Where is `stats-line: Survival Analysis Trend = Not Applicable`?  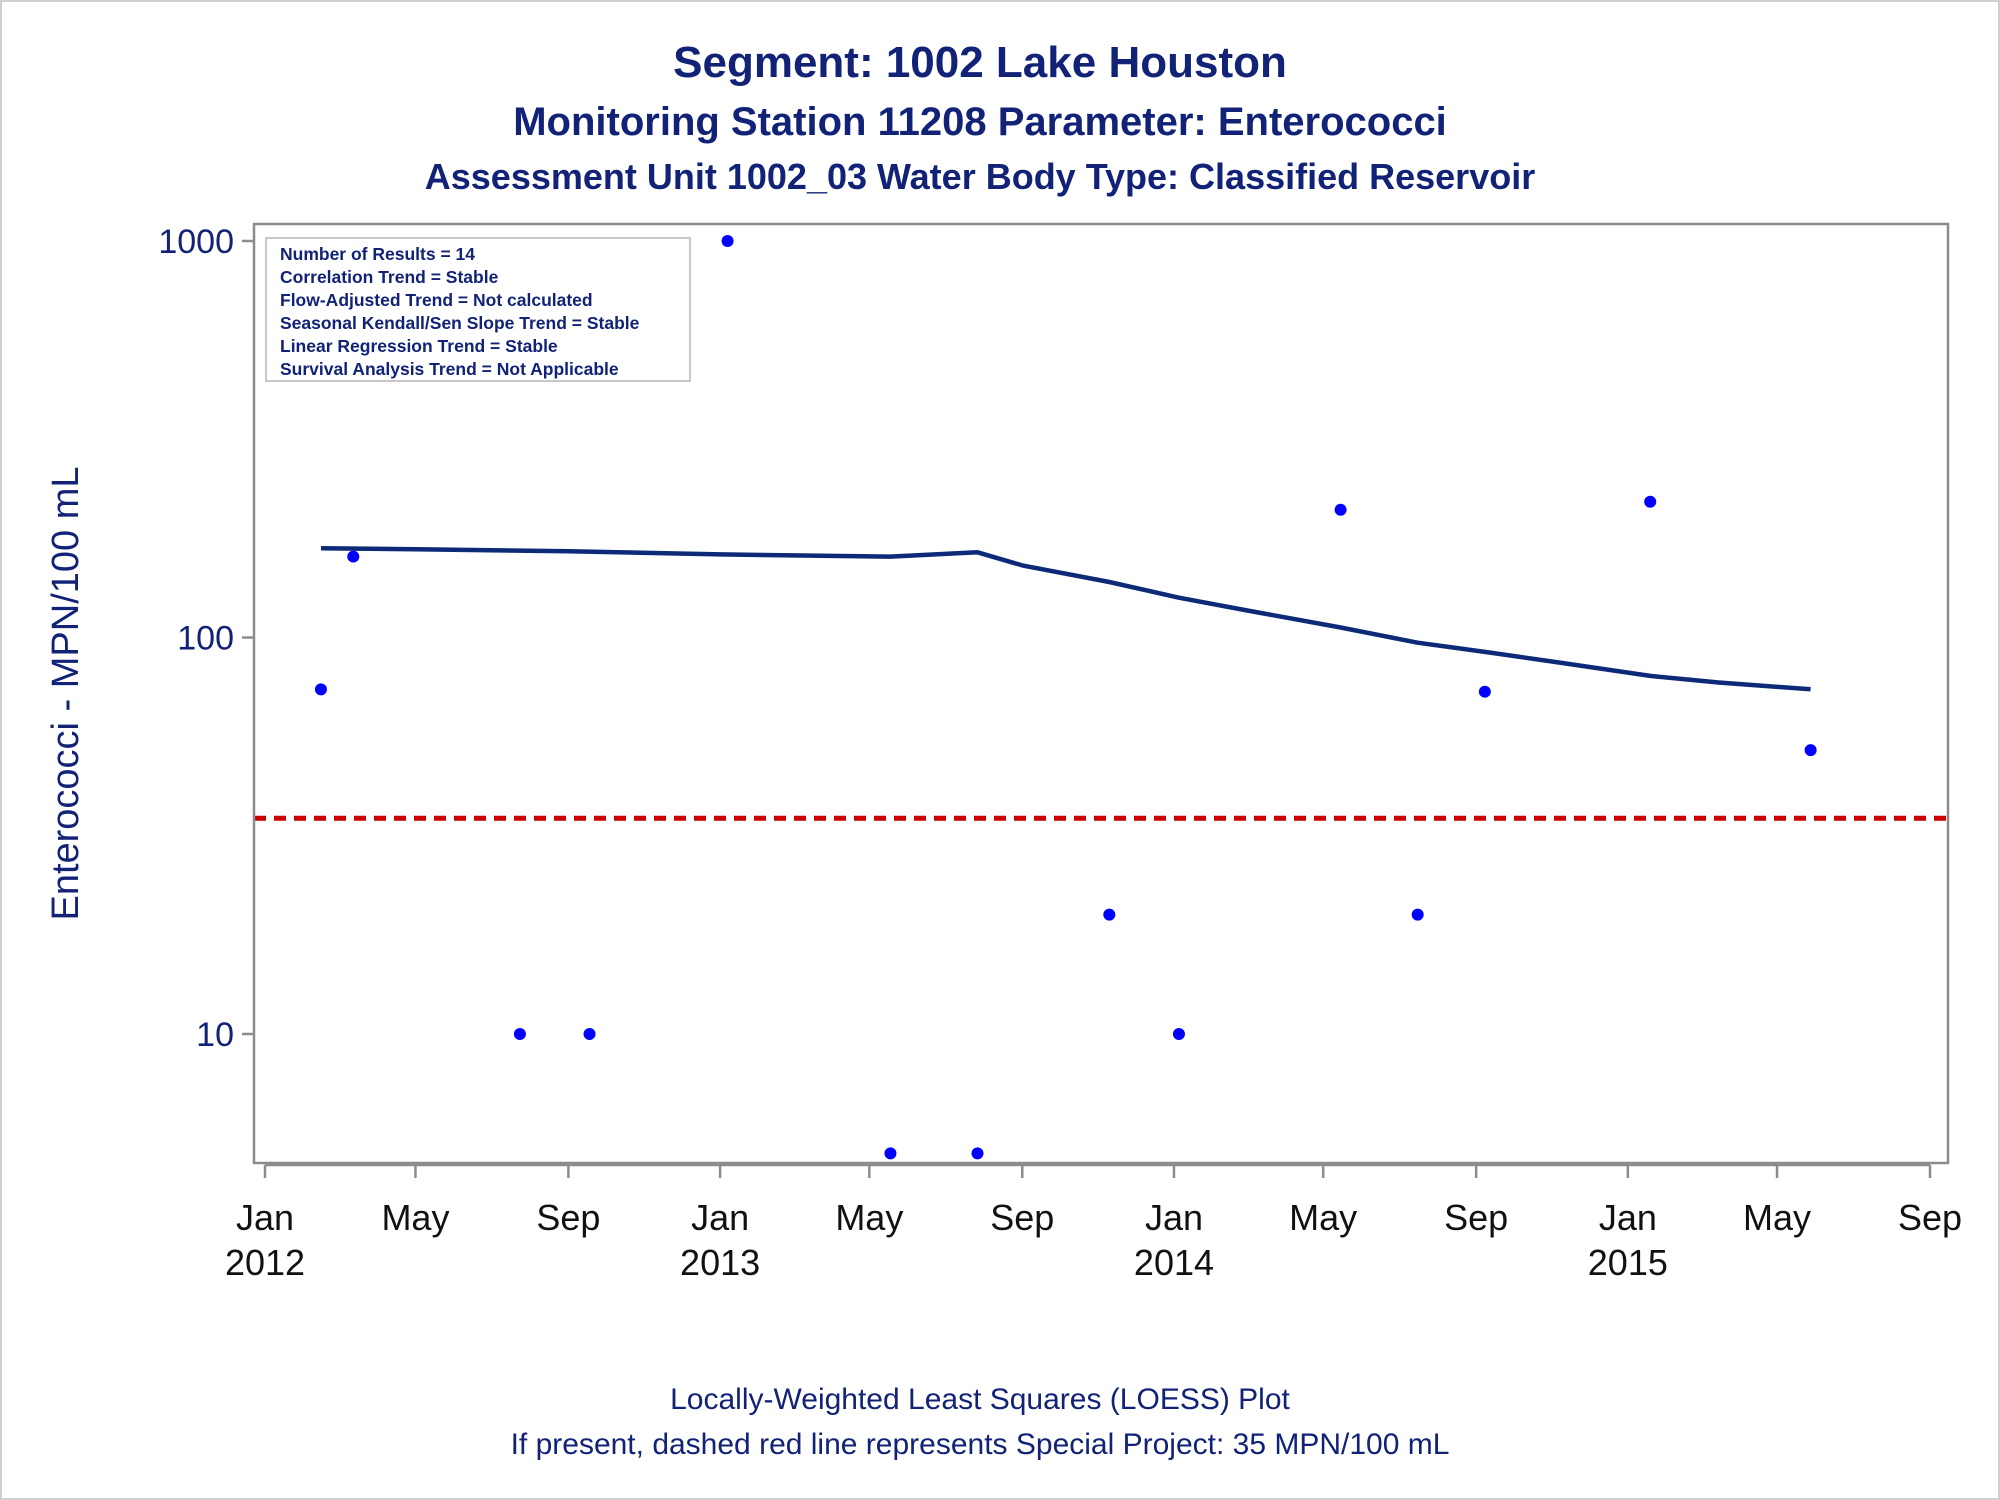
stats-line: Survival Analysis Trend = Not Applicable is located at coordinates (449, 369).